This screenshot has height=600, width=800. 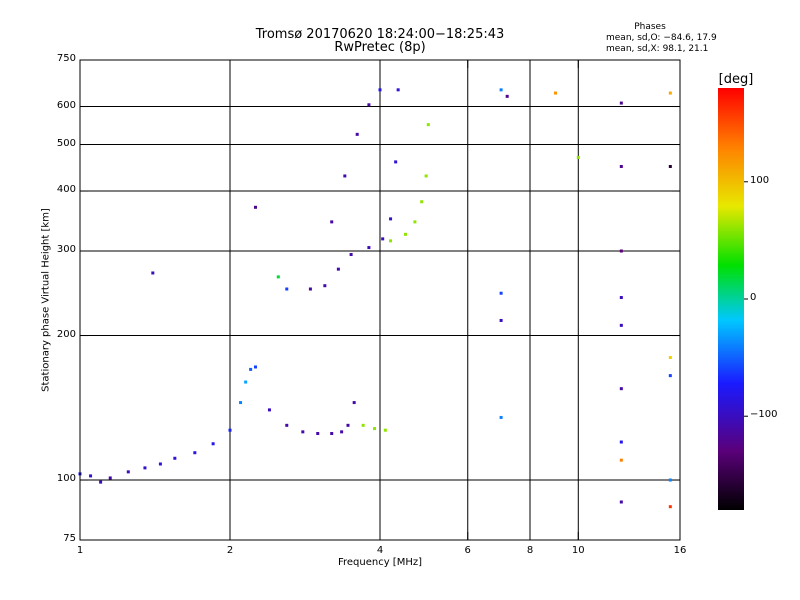 What do you see at coordinates (230, 550) in the screenshot?
I see `x-tick-label: 2` at bounding box center [230, 550].